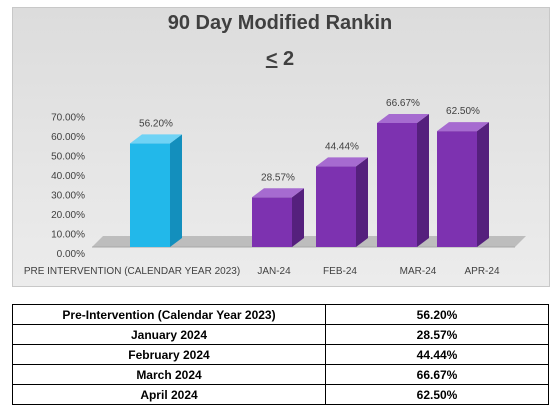 The height and width of the screenshot is (417, 560). I want to click on y-tick-label: 20.00%, so click(68, 215).